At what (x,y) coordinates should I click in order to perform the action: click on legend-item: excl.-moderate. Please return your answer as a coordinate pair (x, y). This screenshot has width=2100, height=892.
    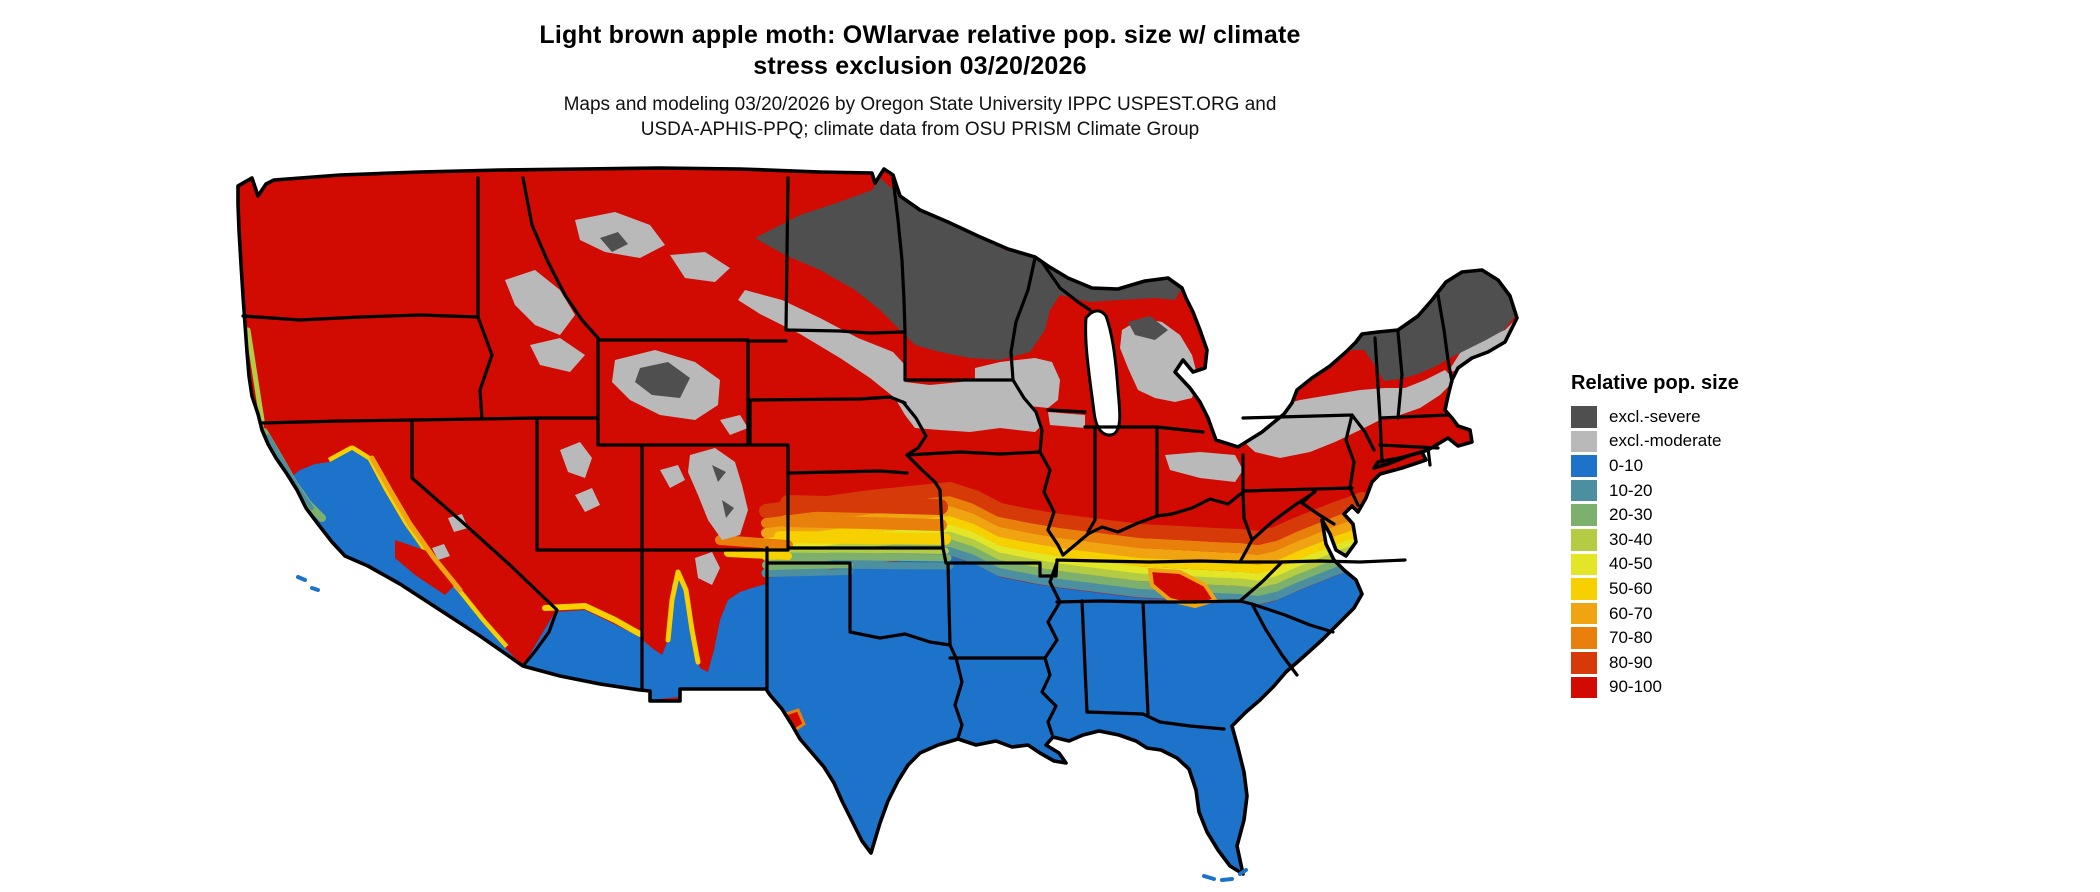
    Looking at the image, I should click on (1721, 441).